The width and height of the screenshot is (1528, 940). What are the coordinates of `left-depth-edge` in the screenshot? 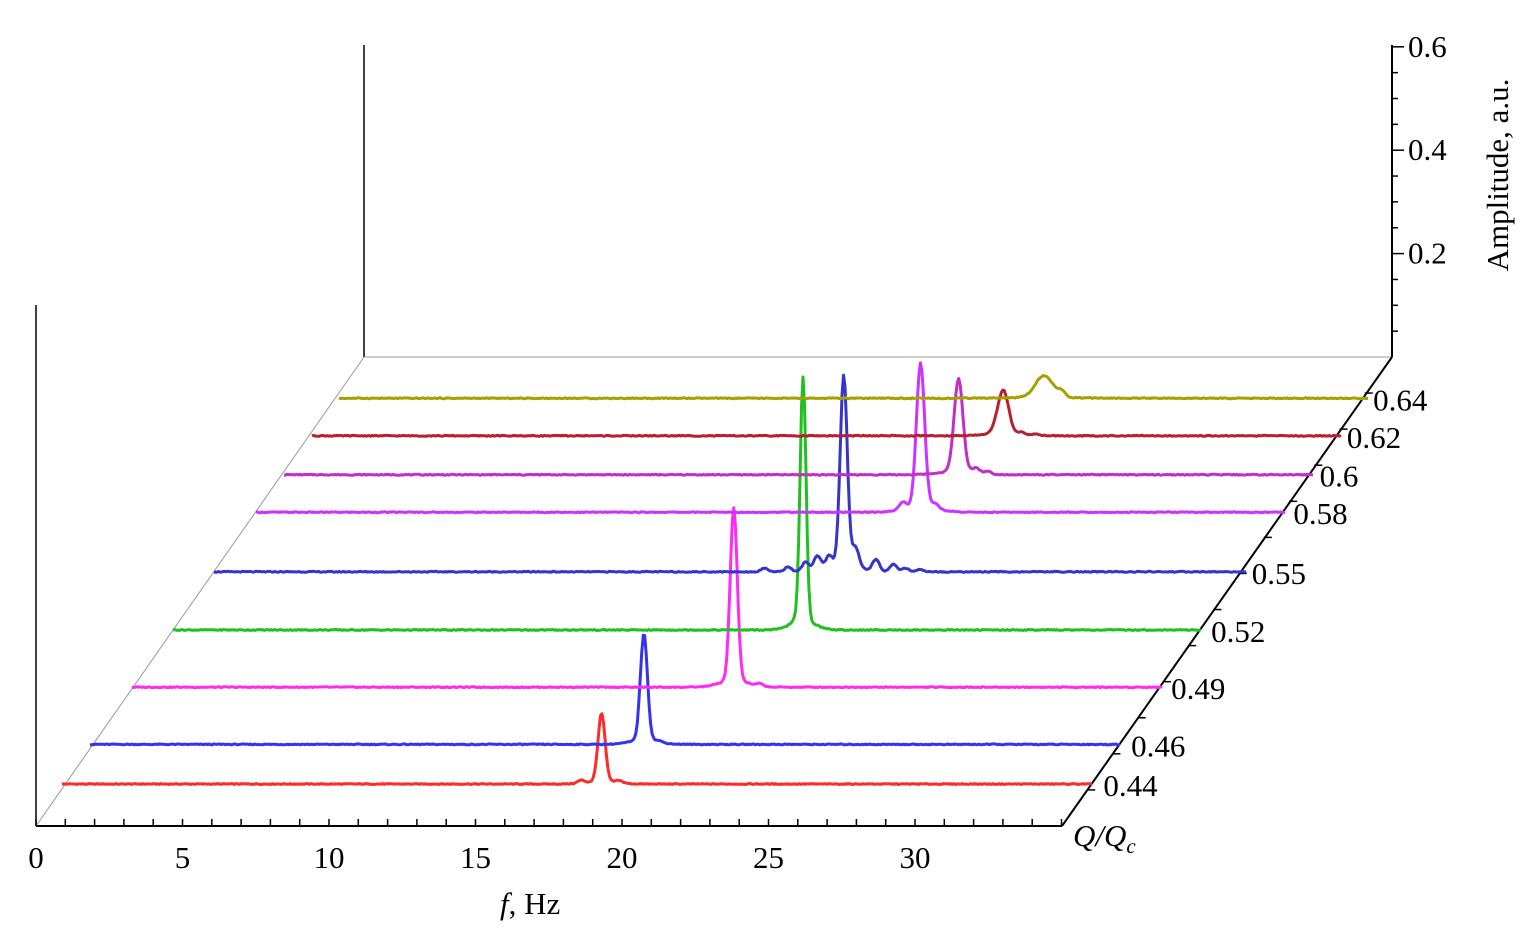 It's located at (200, 591).